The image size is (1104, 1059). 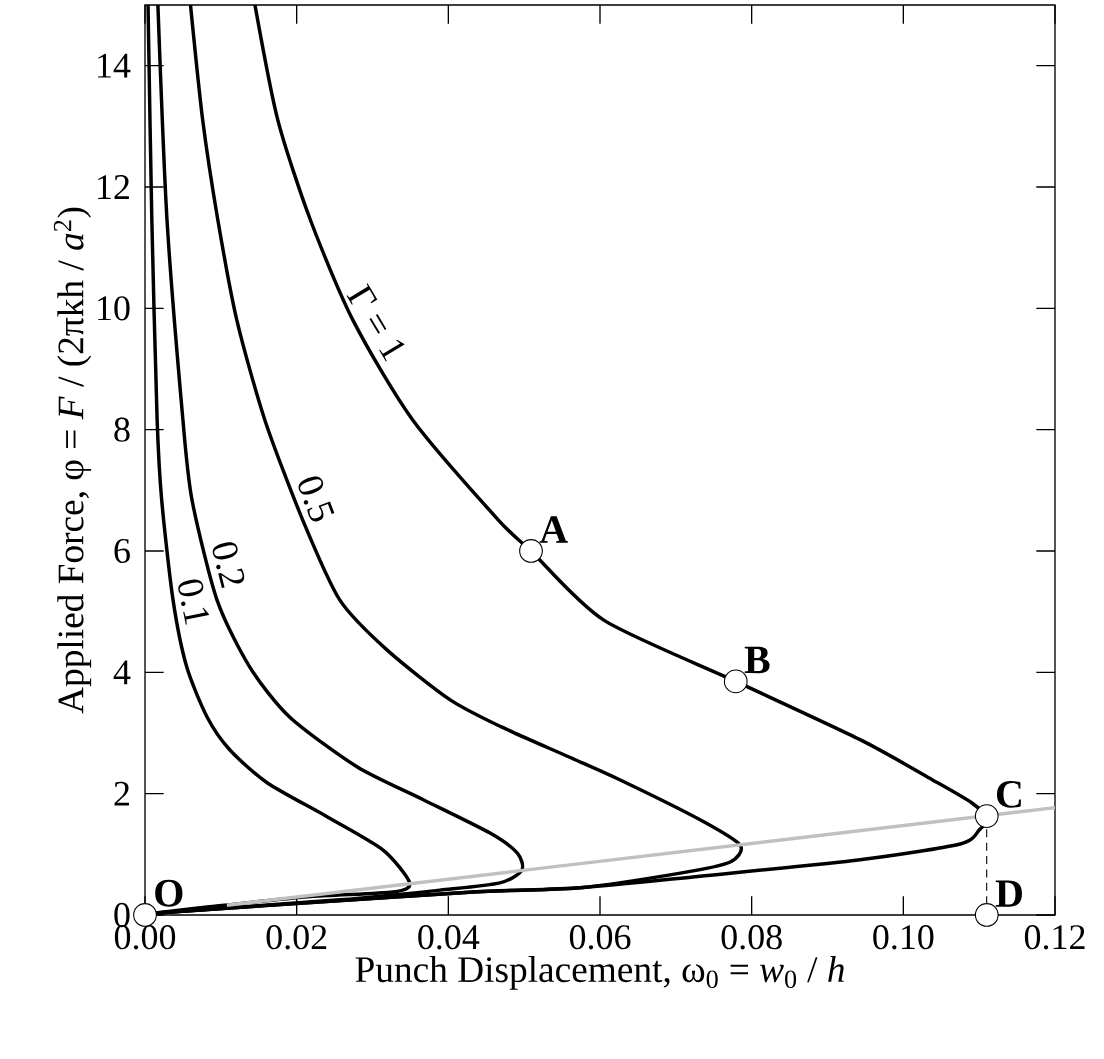 What do you see at coordinates (113, 187) in the screenshot?
I see `y-tick-label: 12` at bounding box center [113, 187].